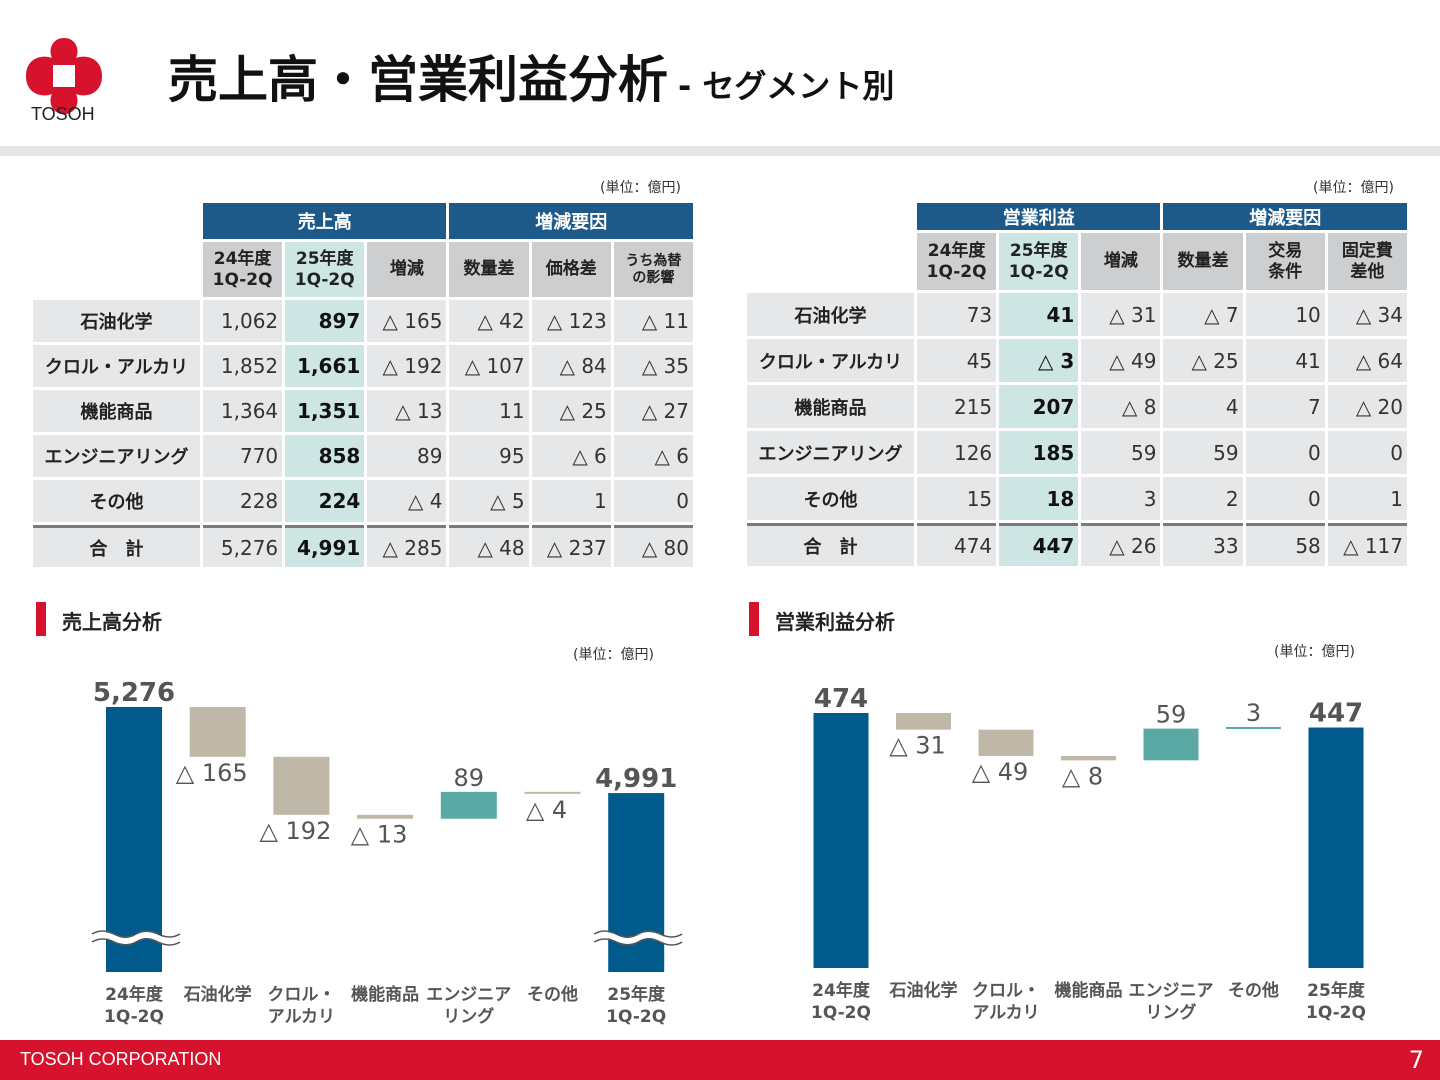 This screenshot has width=1440, height=1080. I want to click on cell: 4, so click(1203, 406).